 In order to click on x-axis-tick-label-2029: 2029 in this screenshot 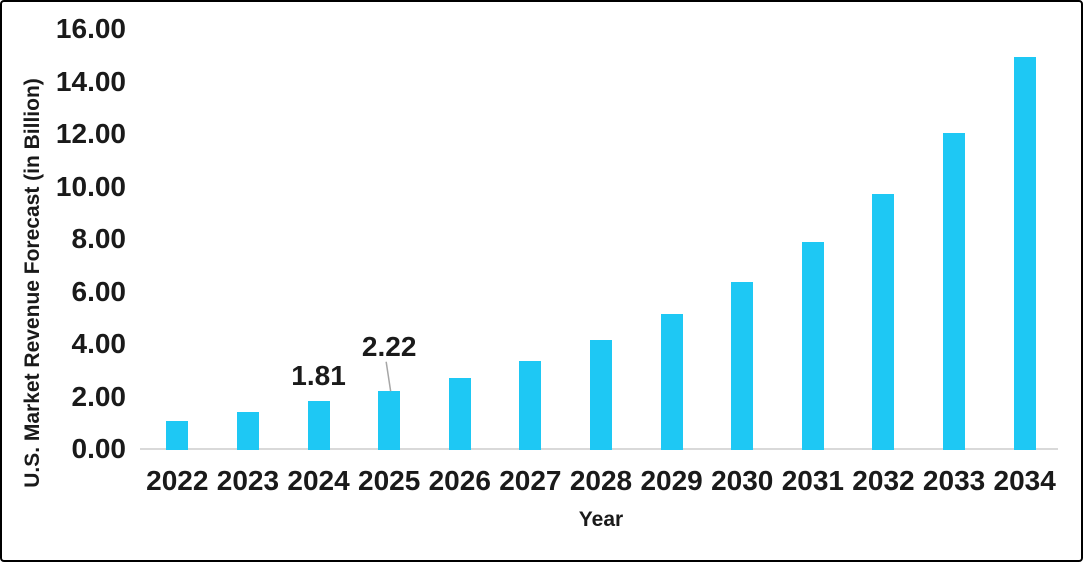, I will do `click(671, 480)`.